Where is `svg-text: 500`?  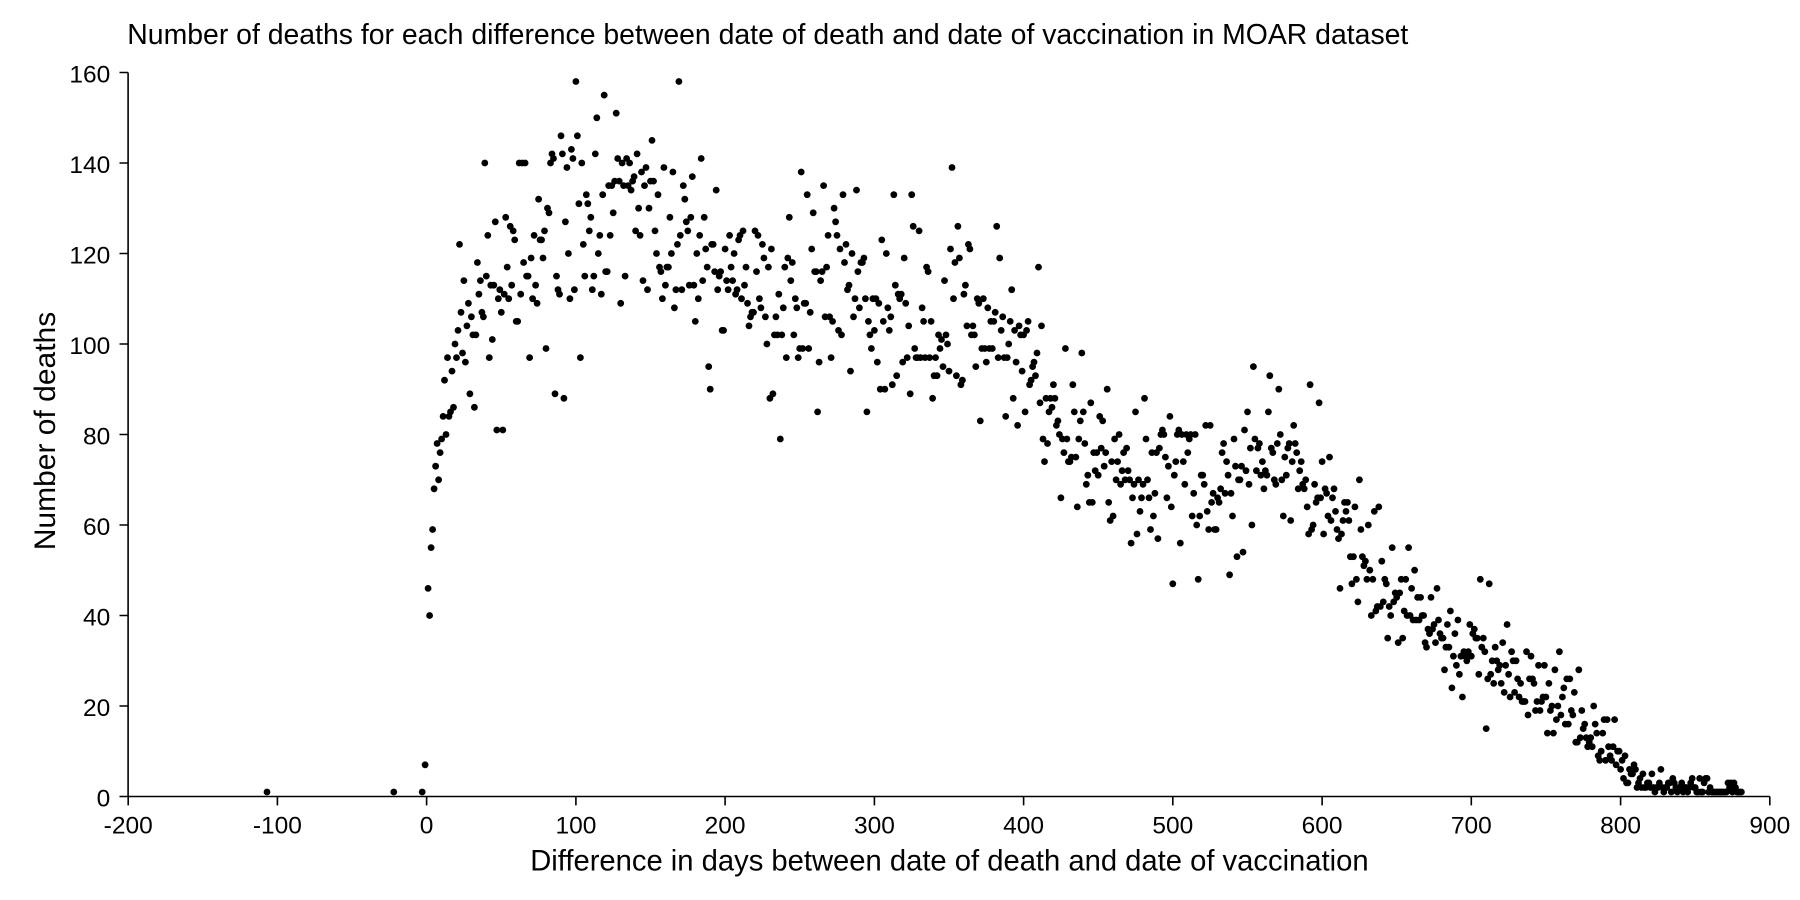 svg-text: 500 is located at coordinates (1172, 826).